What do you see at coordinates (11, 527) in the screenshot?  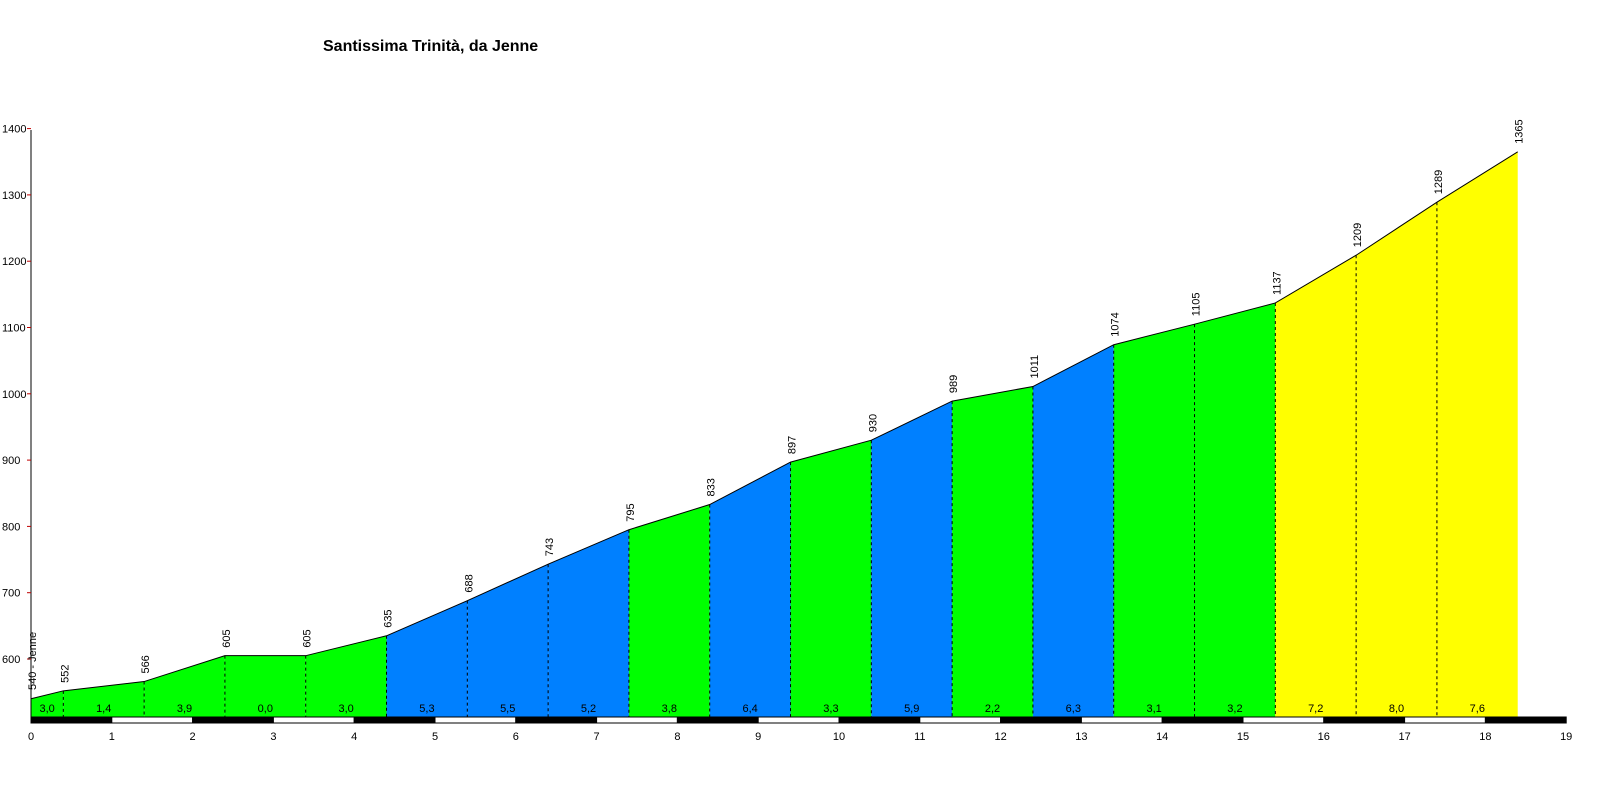 I see `y-tick-label: 800` at bounding box center [11, 527].